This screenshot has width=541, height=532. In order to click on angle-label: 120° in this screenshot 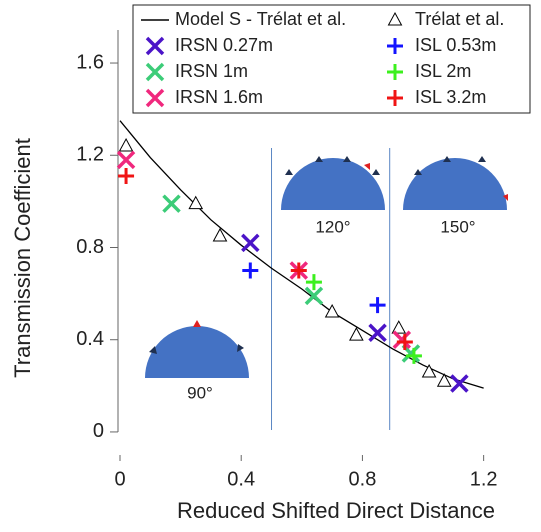, I will do `click(332, 226)`.